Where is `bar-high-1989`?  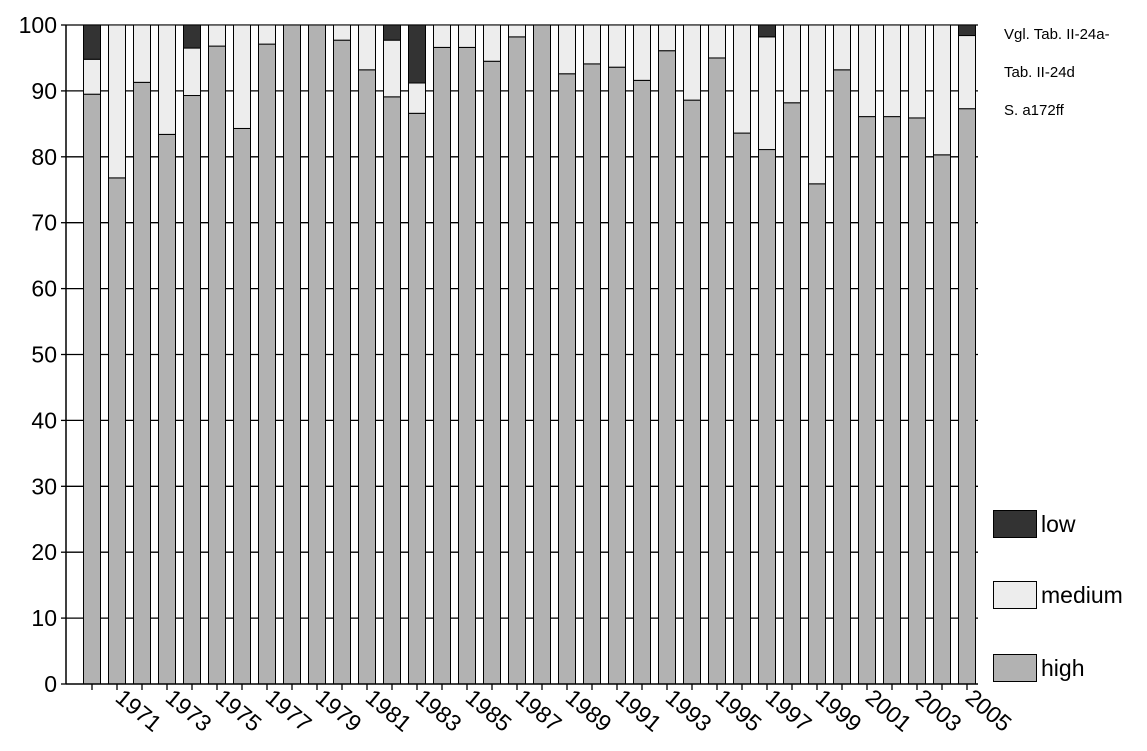 bar-high-1989 is located at coordinates (567, 379).